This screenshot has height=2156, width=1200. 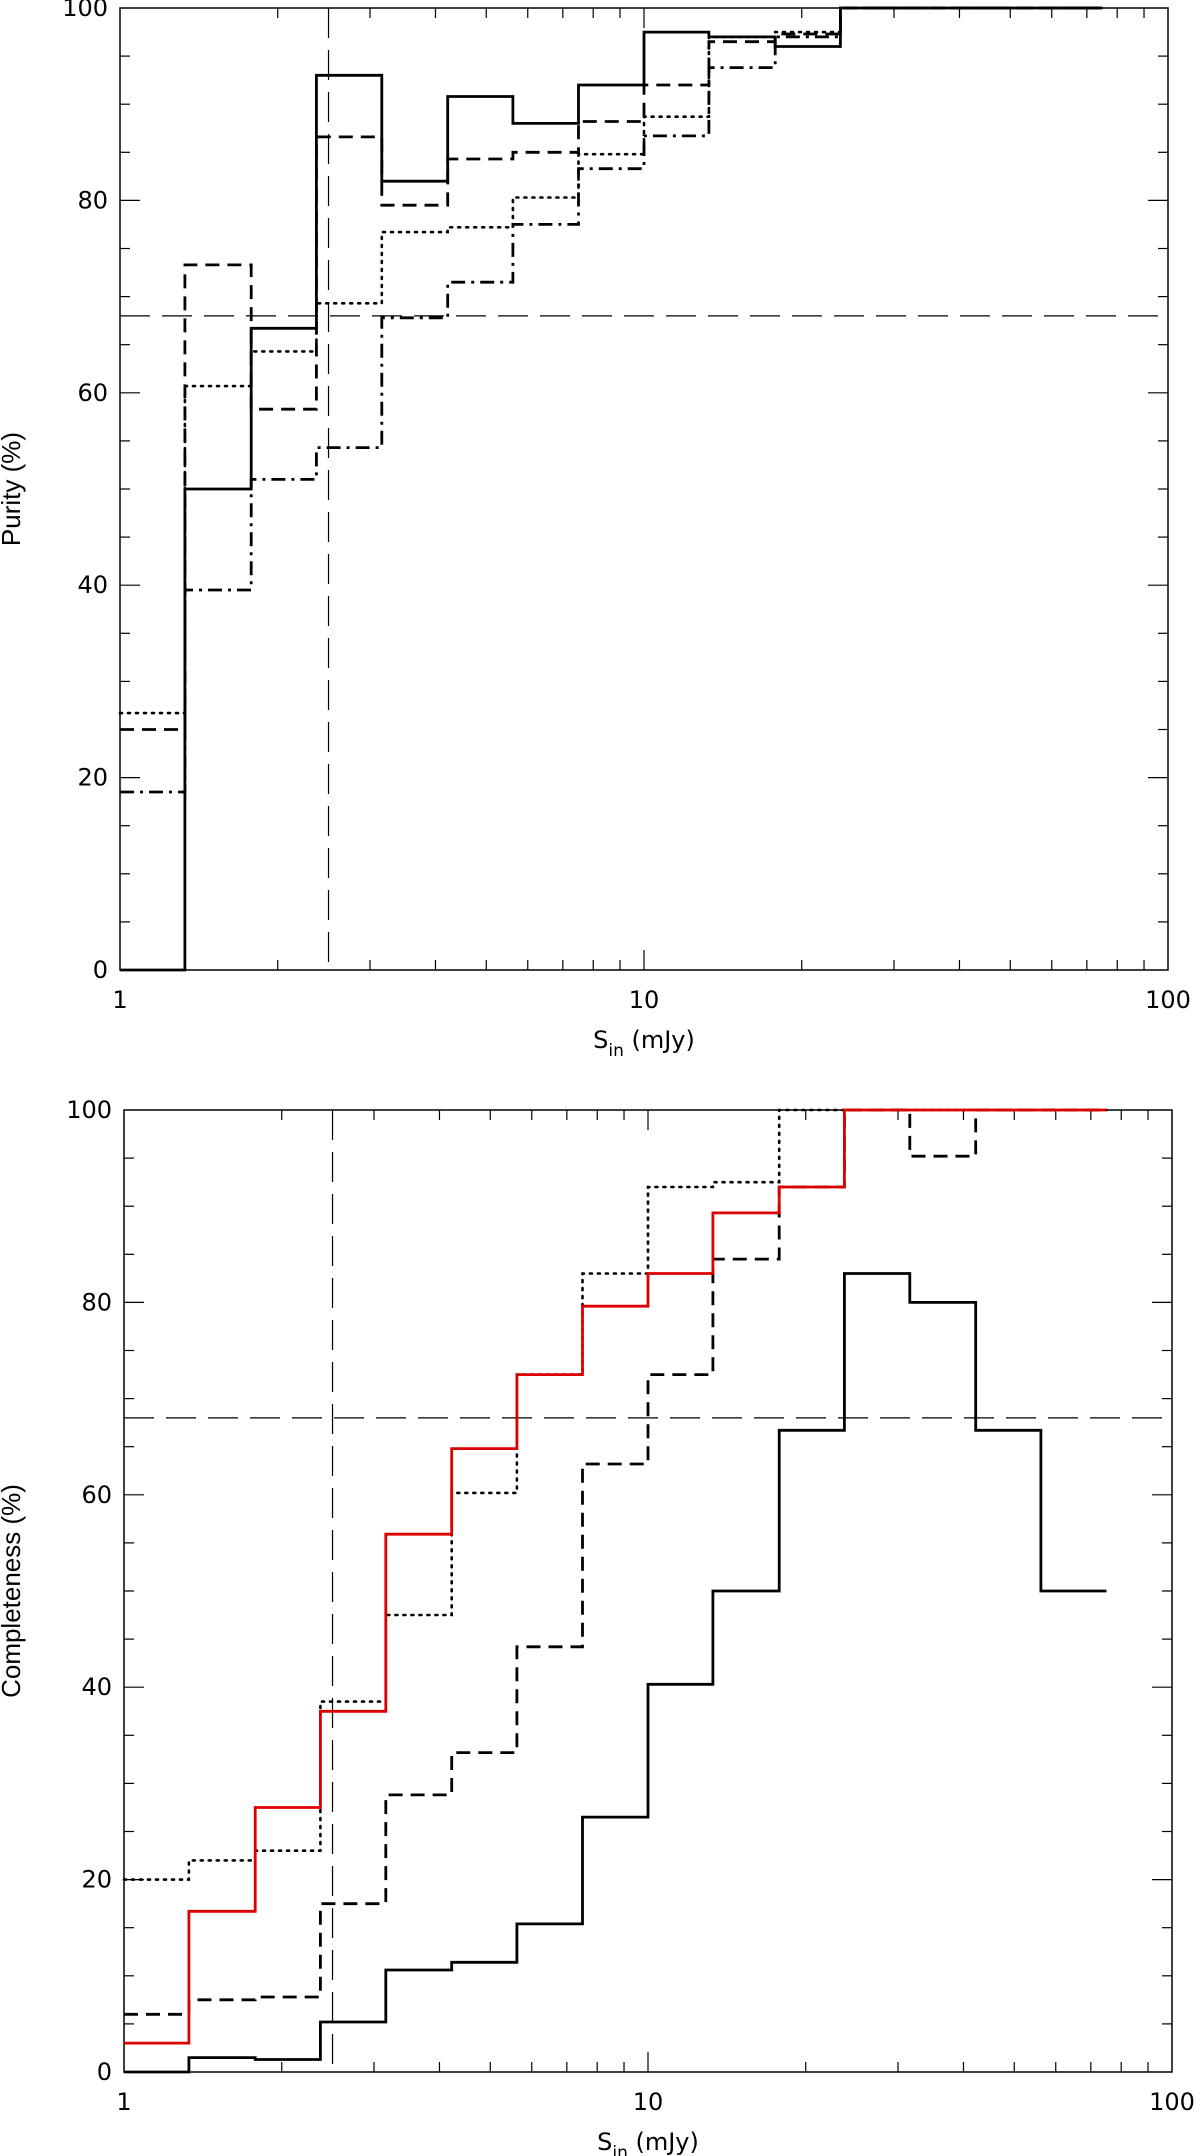 I want to click on purity-y-axis-label: Purity (%), so click(x=13, y=489).